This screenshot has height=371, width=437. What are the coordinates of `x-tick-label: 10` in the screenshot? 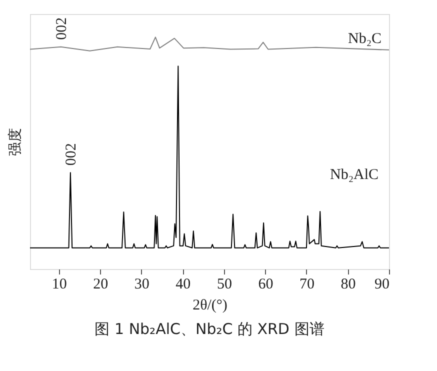 It's located at (59, 284).